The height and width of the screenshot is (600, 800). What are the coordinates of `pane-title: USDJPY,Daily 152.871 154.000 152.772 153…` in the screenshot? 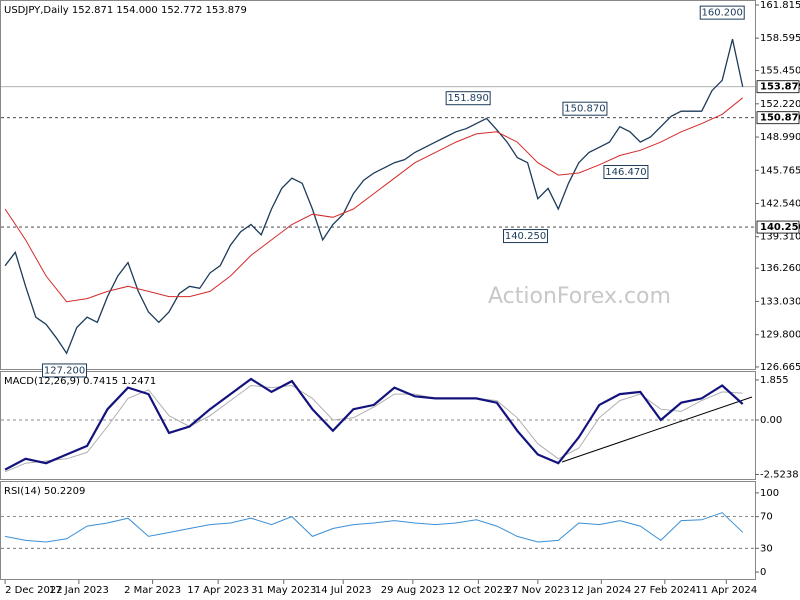 It's located at (125, 10).